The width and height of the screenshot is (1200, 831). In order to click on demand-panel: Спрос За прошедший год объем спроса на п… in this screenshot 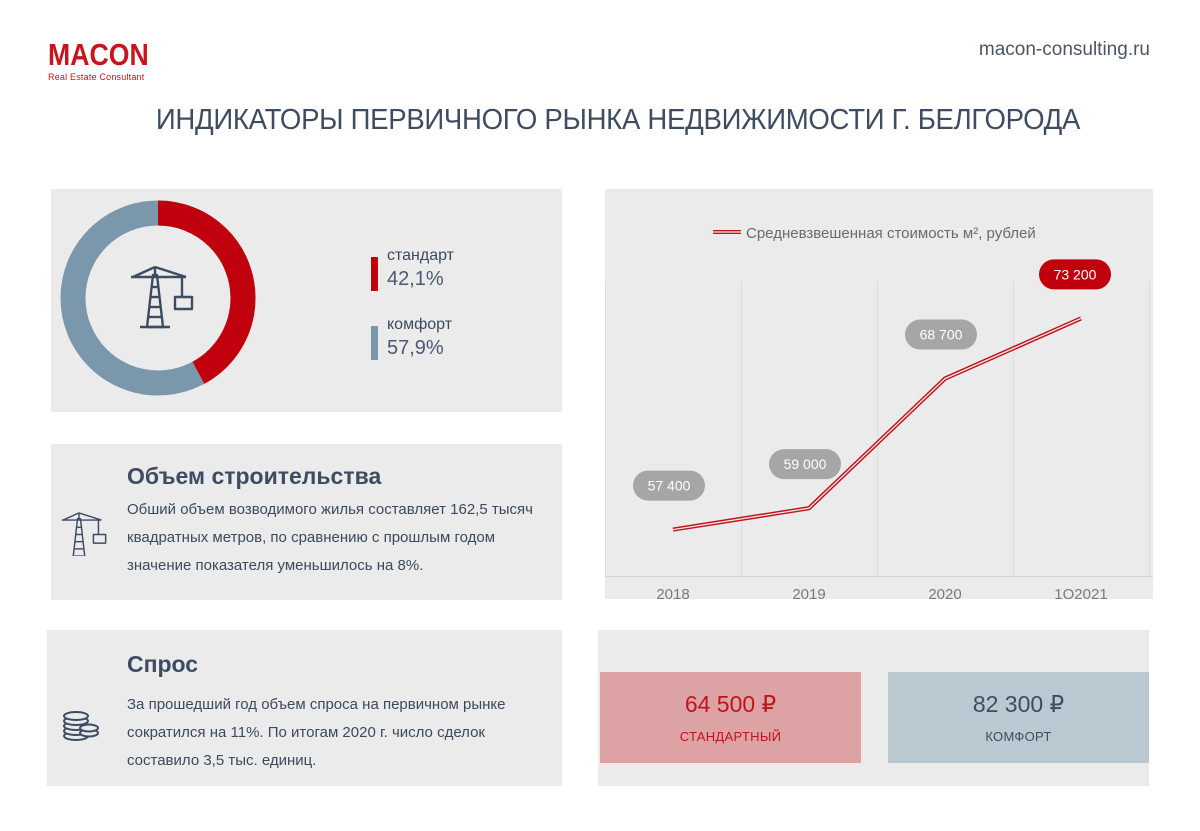, I will do `click(304, 708)`.